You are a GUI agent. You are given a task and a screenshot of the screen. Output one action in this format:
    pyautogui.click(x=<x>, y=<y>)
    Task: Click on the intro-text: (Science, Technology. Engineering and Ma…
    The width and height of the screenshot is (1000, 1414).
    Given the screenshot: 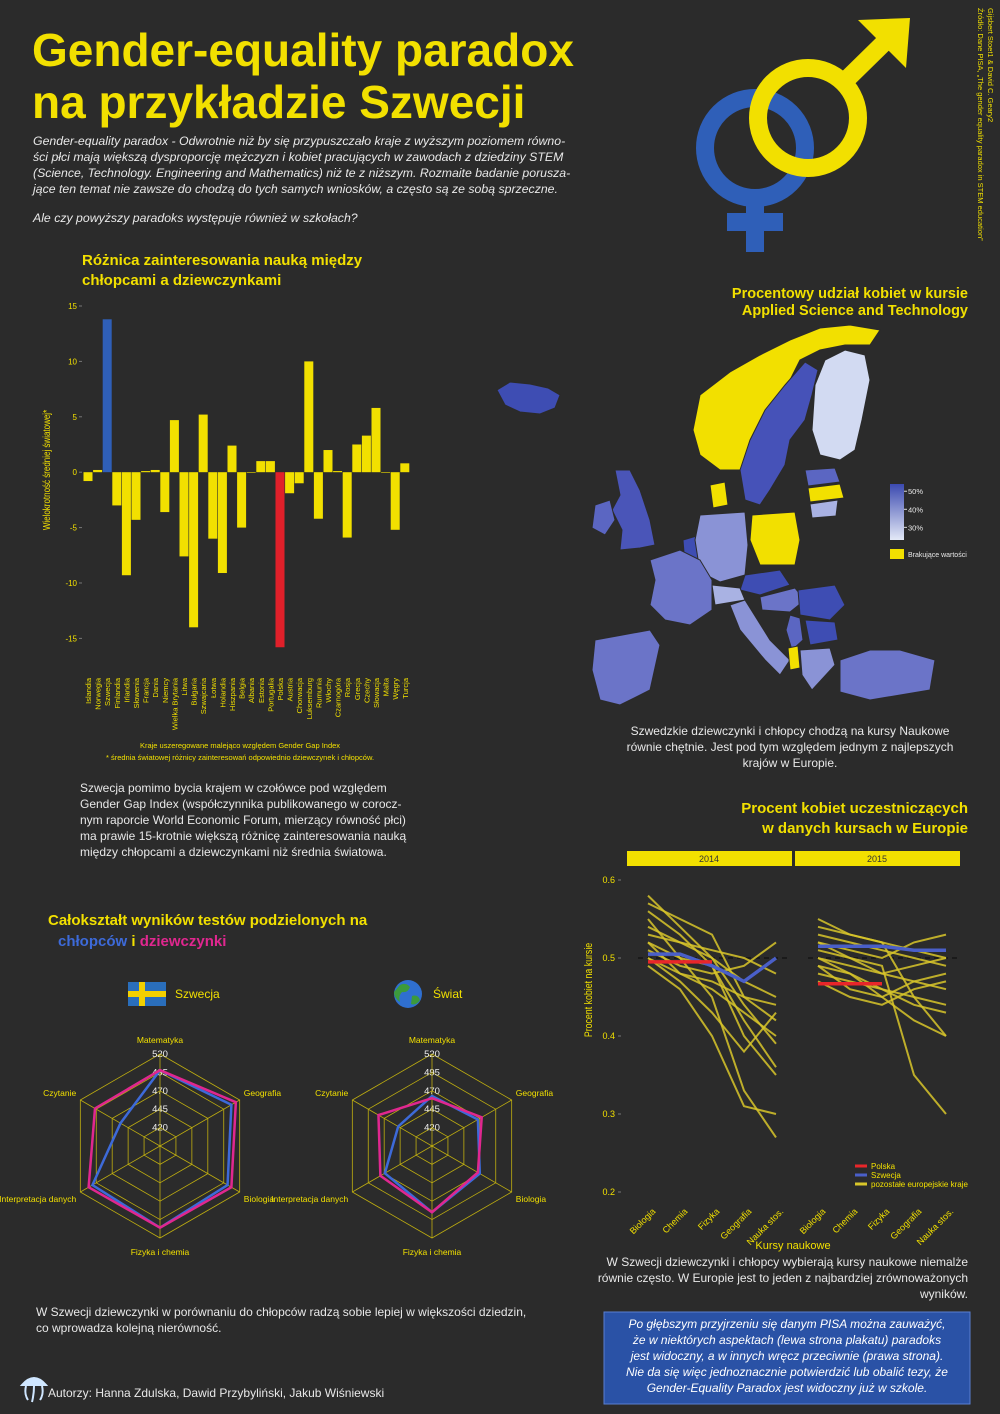 What is the action you would take?
    pyautogui.click(x=301, y=173)
    